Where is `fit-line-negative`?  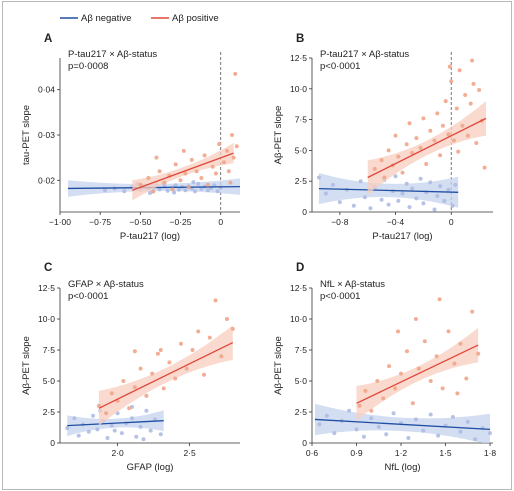 fit-line-negative is located at coordinates (388, 190).